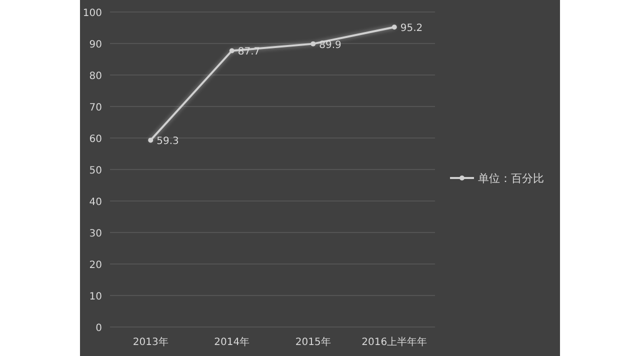 This screenshot has width=640, height=356. I want to click on y-tick-label: 50, so click(95, 171).